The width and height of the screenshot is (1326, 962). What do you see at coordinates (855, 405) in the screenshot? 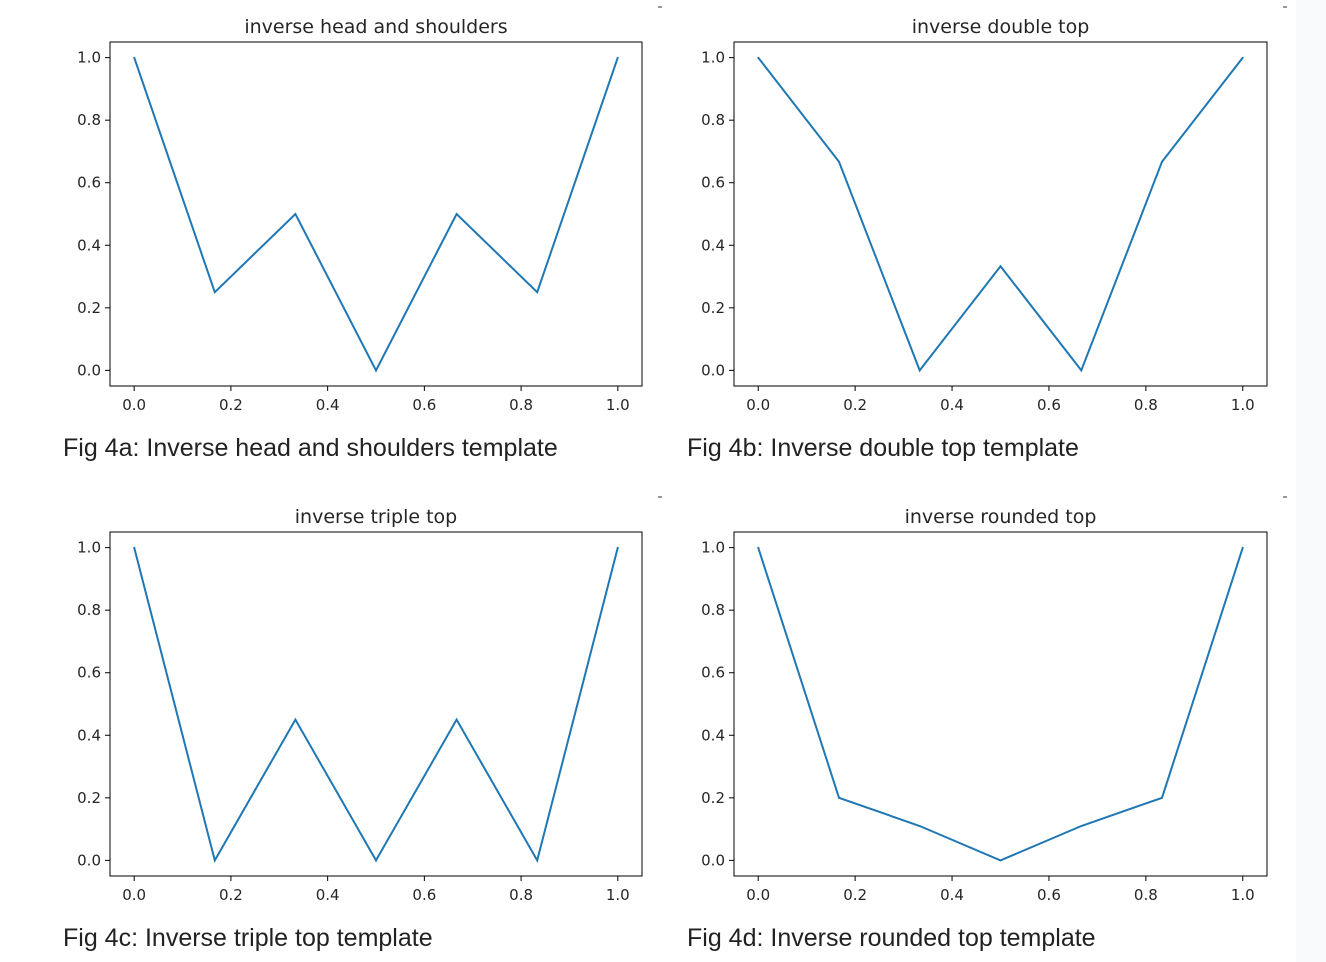
I see `x-tick-label-4b-1: 0.2` at bounding box center [855, 405].